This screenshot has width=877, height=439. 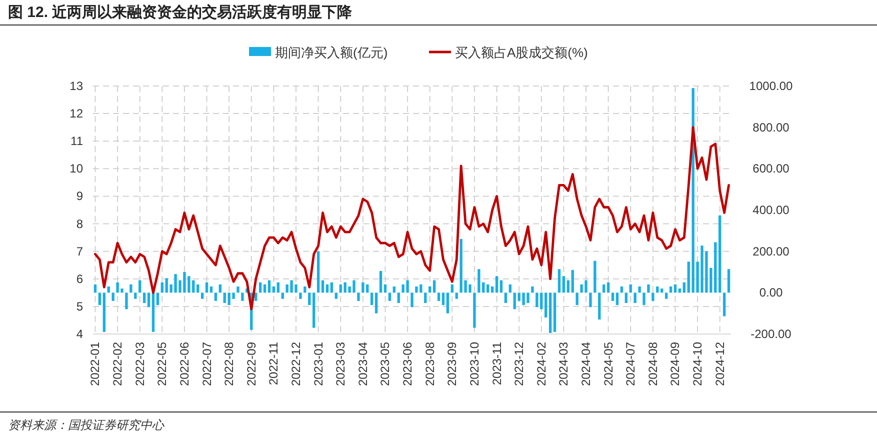 I want to click on x-tick-label: 2024-12, so click(x=719, y=364).